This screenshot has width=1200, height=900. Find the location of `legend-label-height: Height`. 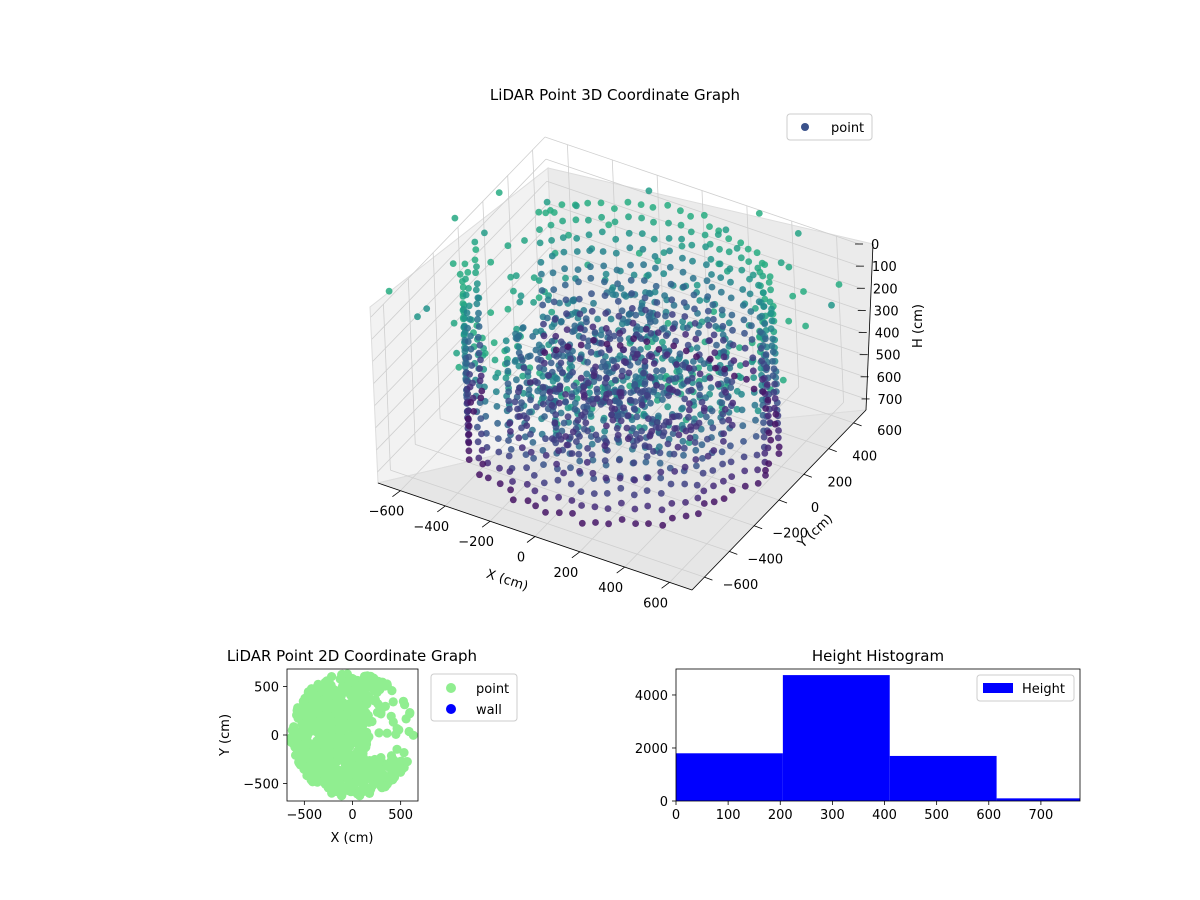

legend-label-height: Height is located at coordinates (1043, 689).